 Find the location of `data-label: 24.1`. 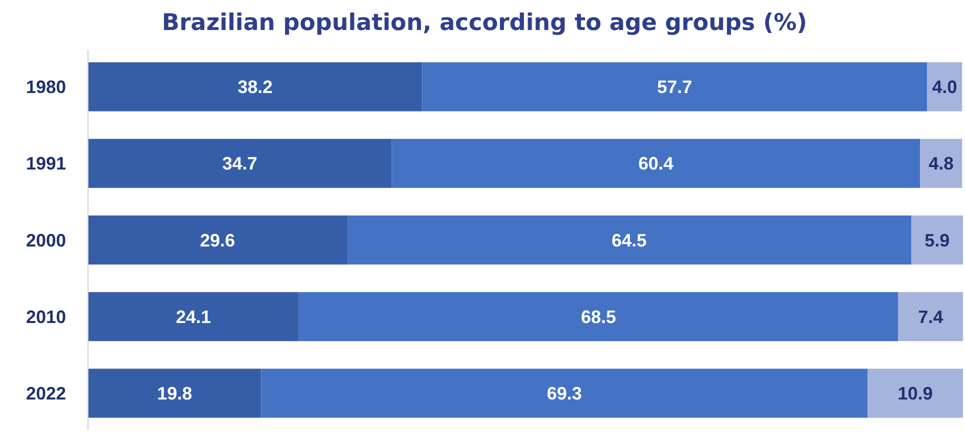

data-label: 24.1 is located at coordinates (193, 316).